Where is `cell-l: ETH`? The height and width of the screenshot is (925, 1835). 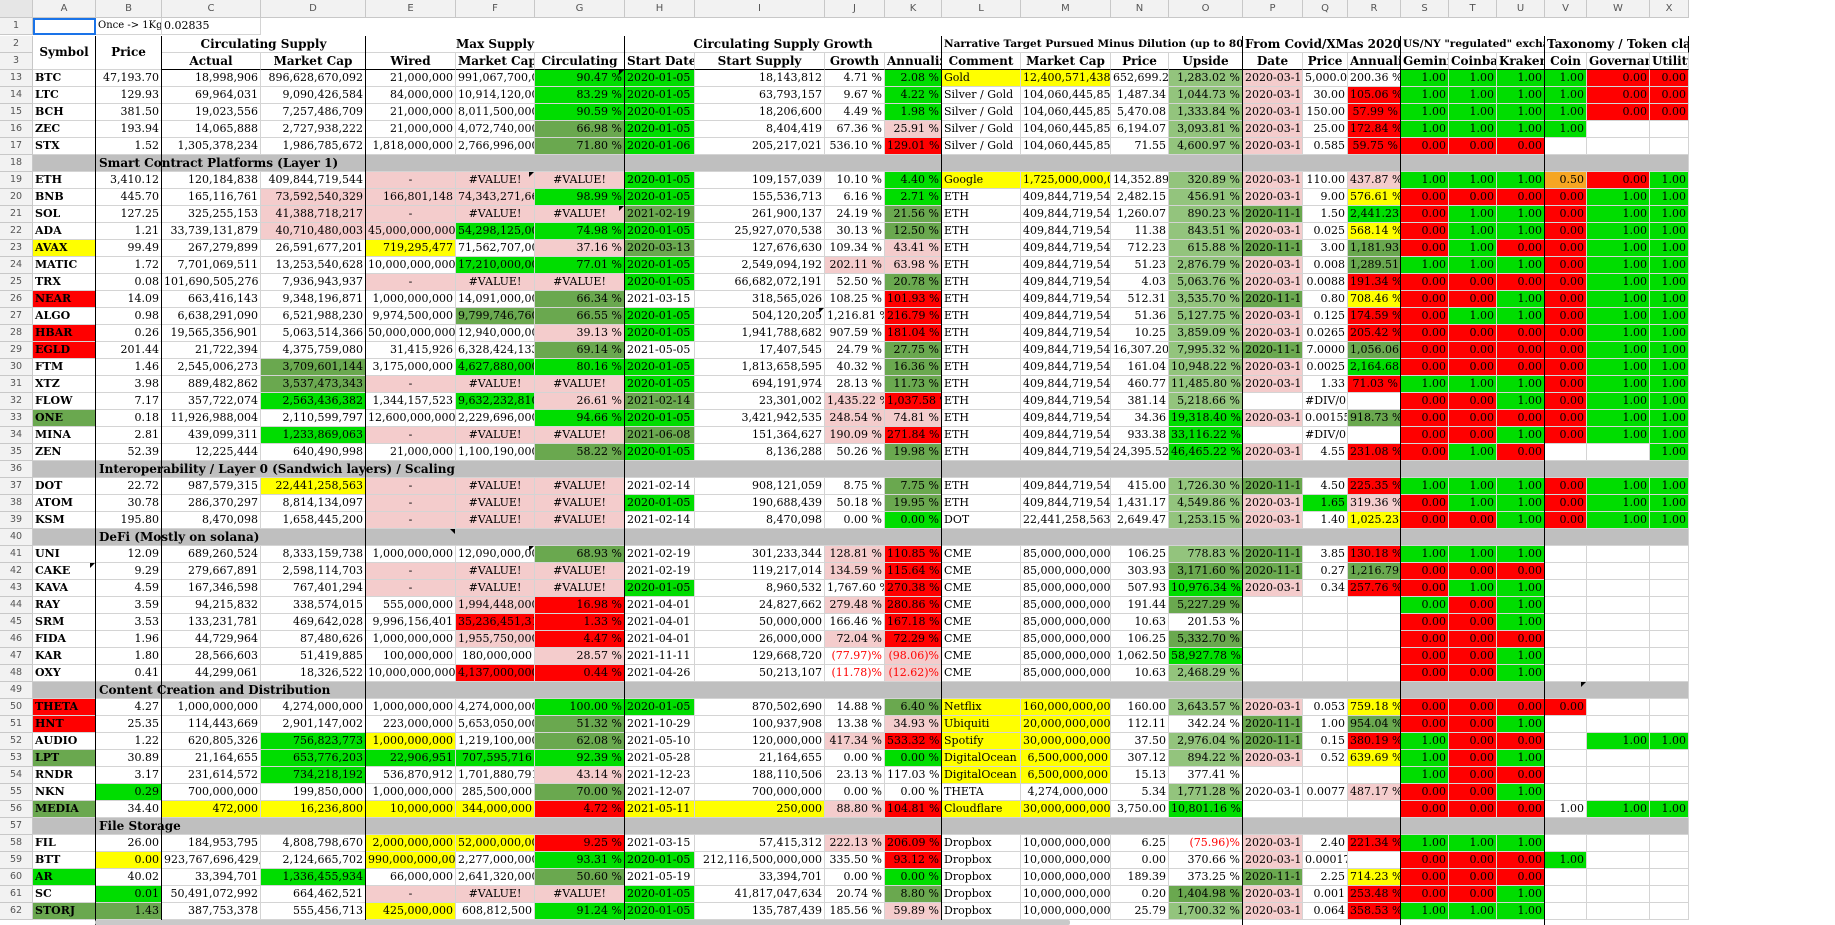 cell-l: ETH is located at coordinates (981, 248).